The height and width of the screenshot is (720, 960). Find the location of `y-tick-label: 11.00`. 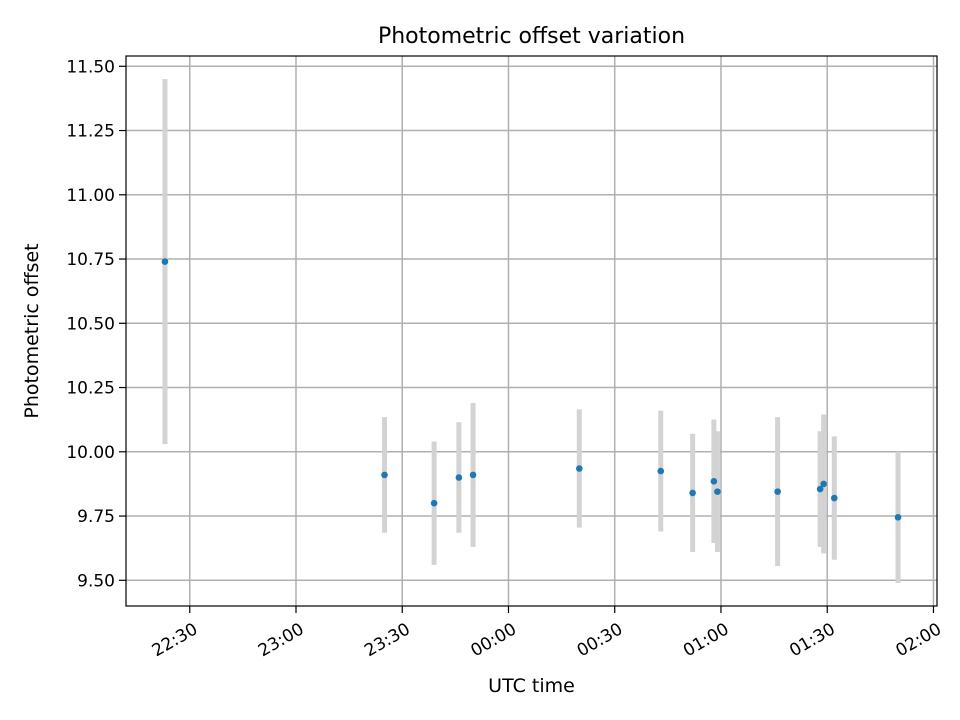

y-tick-label: 11.00 is located at coordinates (90, 196).